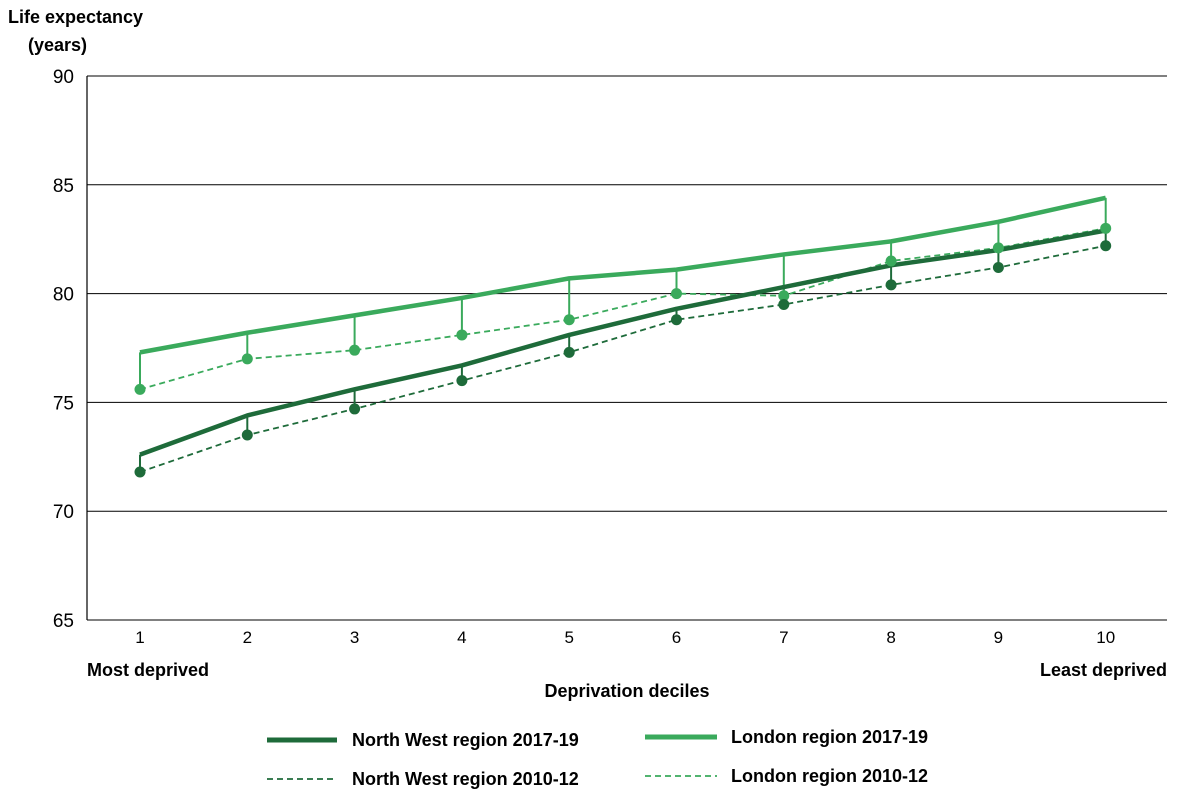 The height and width of the screenshot is (799, 1179). I want to click on x-tick-6: 6, so click(676, 637).